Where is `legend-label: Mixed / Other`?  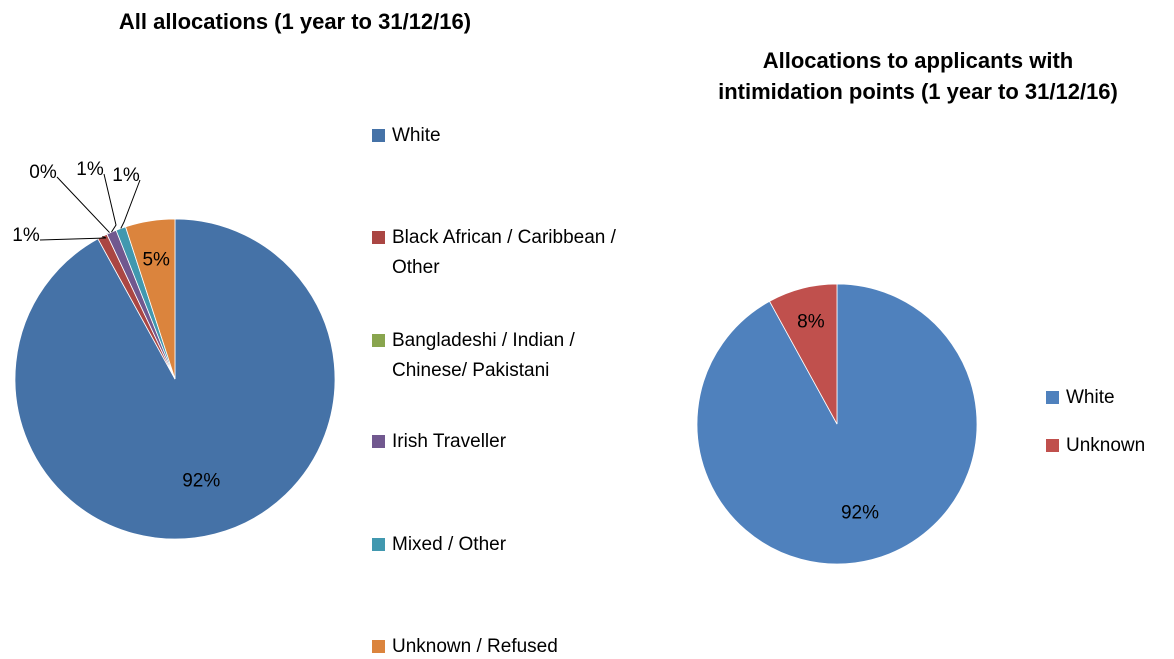 legend-label: Mixed / Other is located at coordinates (449, 544).